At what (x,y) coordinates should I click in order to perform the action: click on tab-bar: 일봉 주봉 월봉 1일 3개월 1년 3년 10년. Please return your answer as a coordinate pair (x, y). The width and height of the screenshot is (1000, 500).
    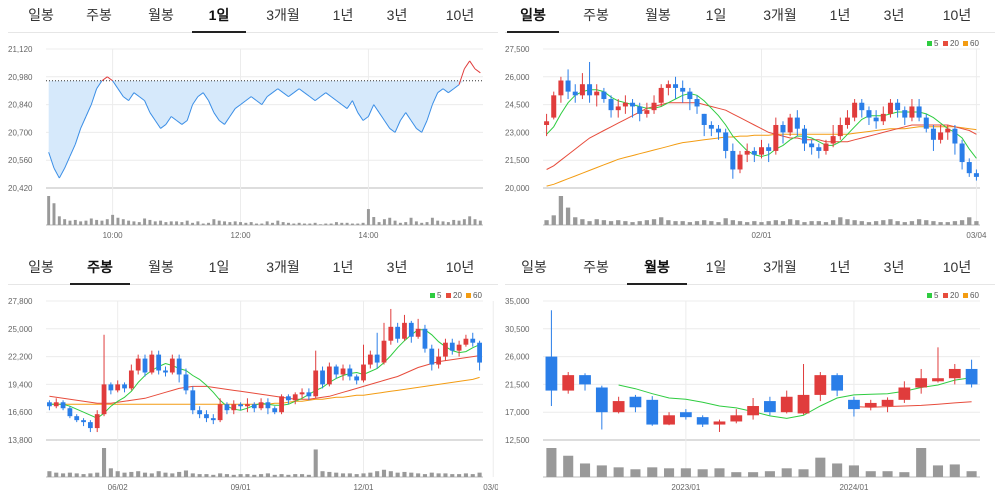
    Looking at the image, I should click on (253, 268).